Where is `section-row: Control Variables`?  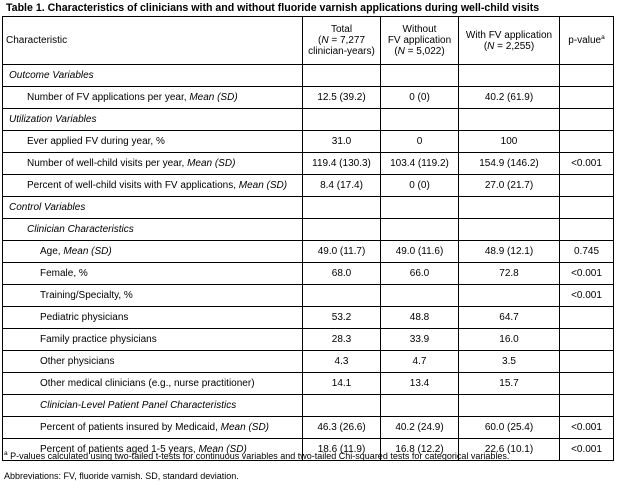 section-row: Control Variables is located at coordinates (308, 207).